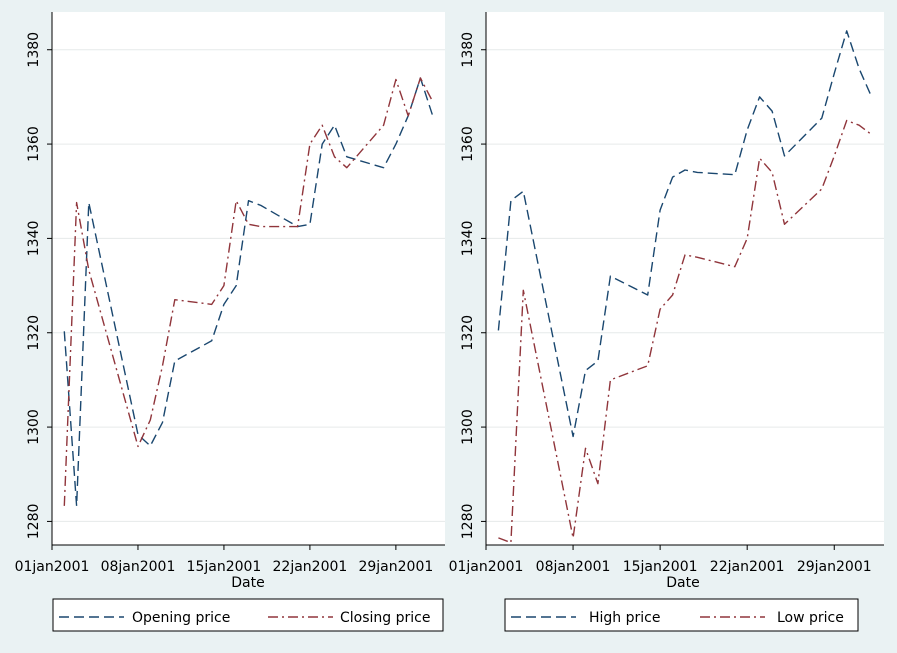 Image resolution: width=897 pixels, height=653 pixels. Describe the element at coordinates (468, 522) in the screenshot. I see `right-y-tick-label-1280: 1280` at that location.